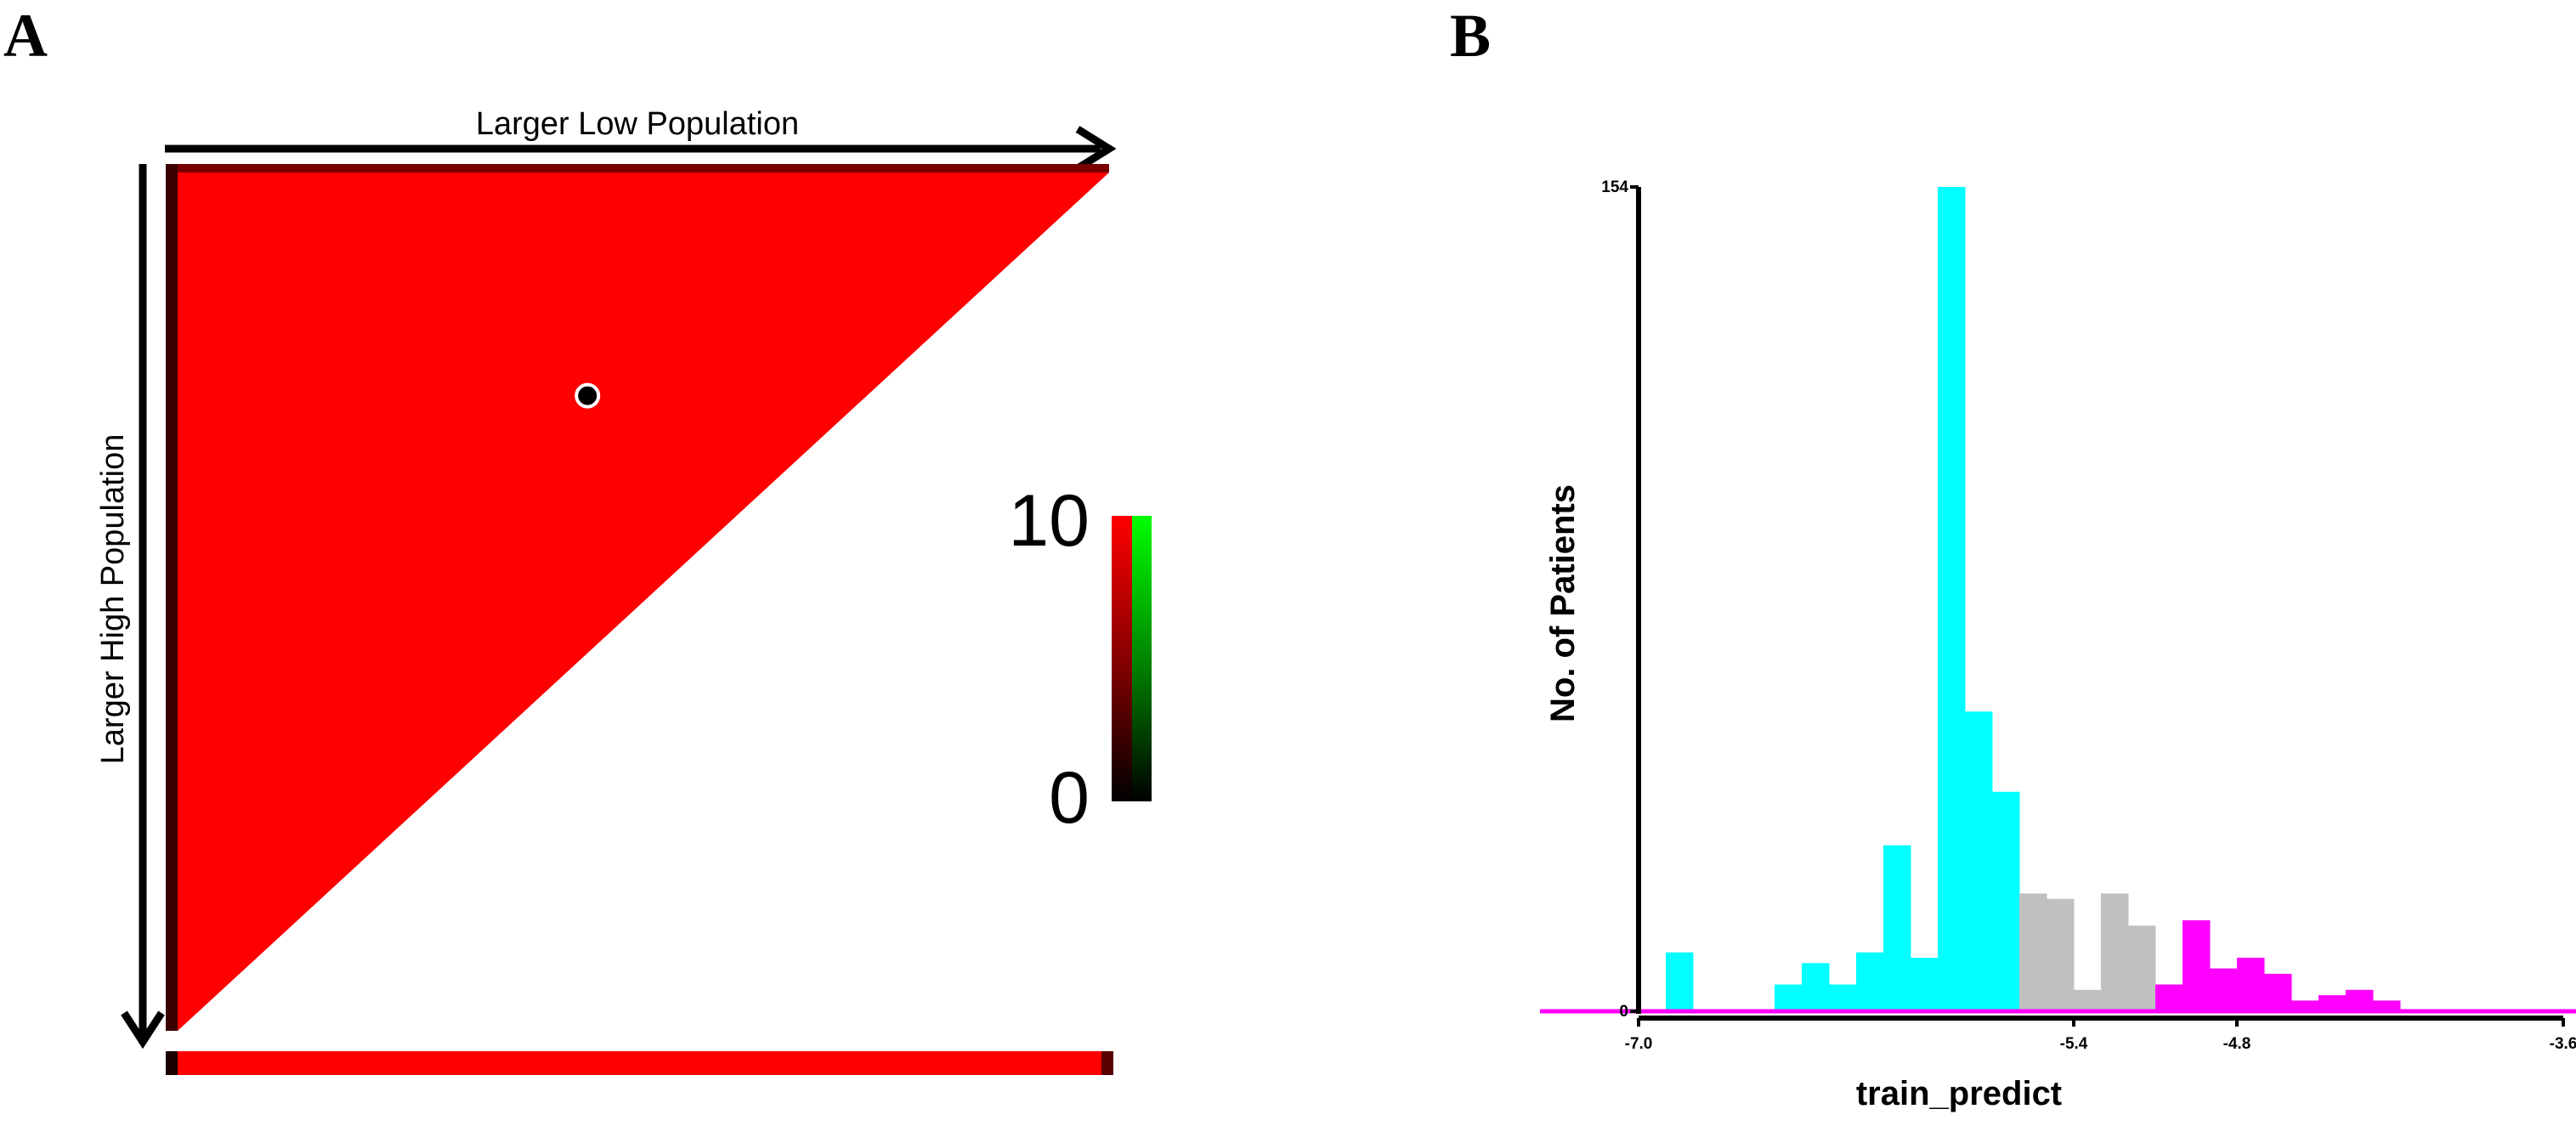 This screenshot has width=2576, height=1126. I want to click on x-tick-label: -5.4, so click(2074, 1044).